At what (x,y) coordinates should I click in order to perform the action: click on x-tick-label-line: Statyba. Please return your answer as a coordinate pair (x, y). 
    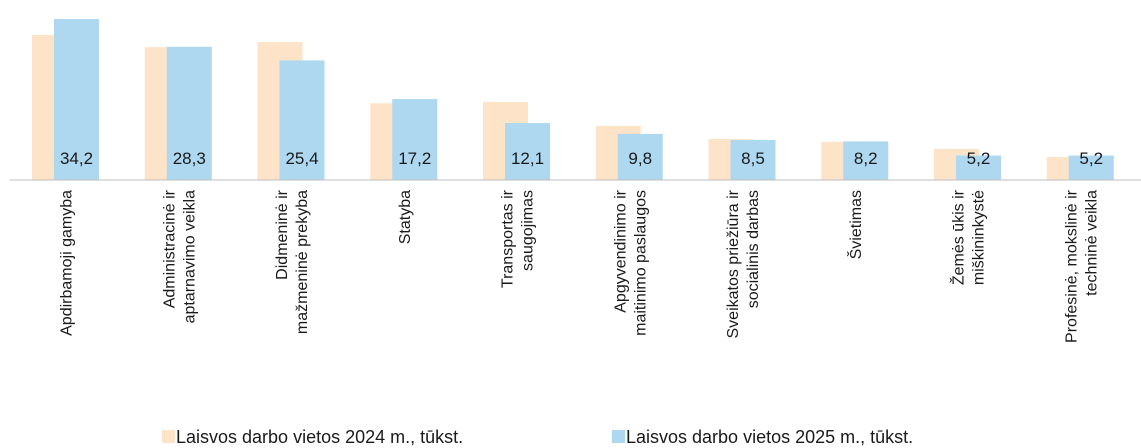
    Looking at the image, I should click on (405, 217).